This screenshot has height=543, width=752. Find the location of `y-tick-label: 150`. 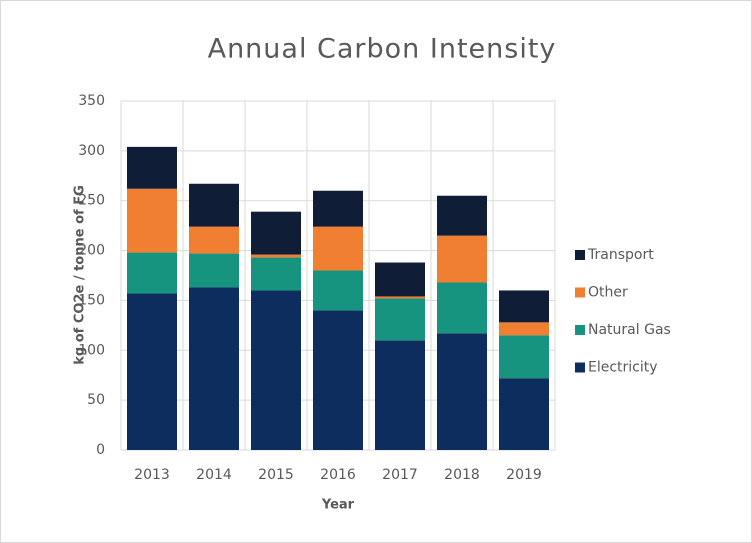

y-tick-label: 150 is located at coordinates (91, 300).